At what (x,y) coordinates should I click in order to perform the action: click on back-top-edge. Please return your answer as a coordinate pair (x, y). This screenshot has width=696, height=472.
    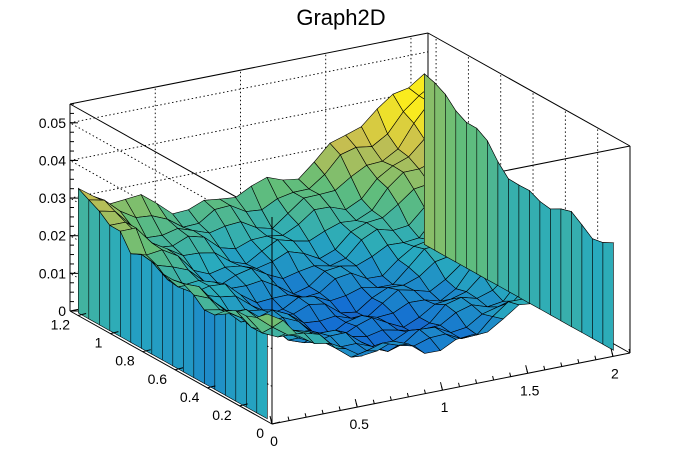
    Looking at the image, I should click on (249, 68).